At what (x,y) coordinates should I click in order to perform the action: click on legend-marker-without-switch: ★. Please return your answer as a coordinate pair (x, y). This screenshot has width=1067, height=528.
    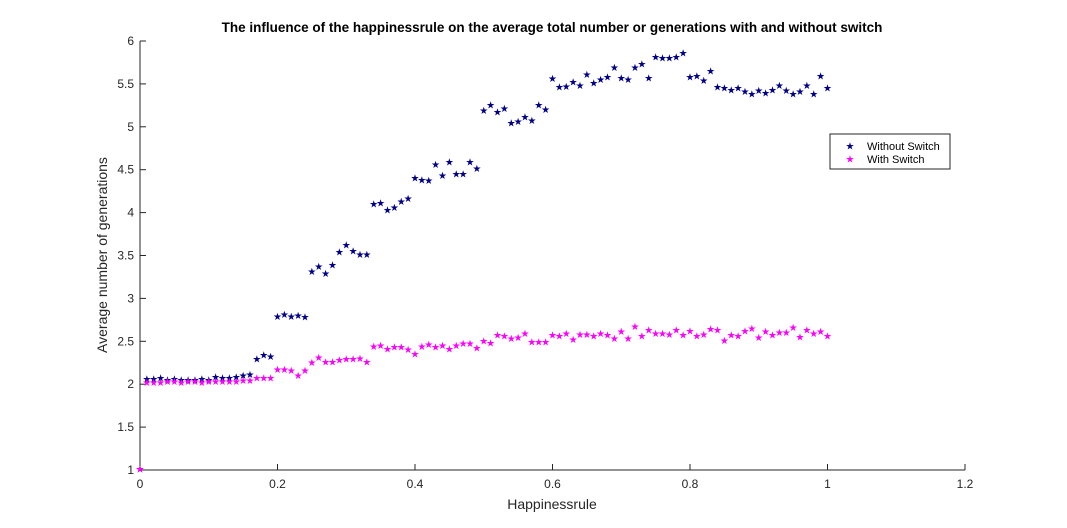
    Looking at the image, I should click on (850, 147).